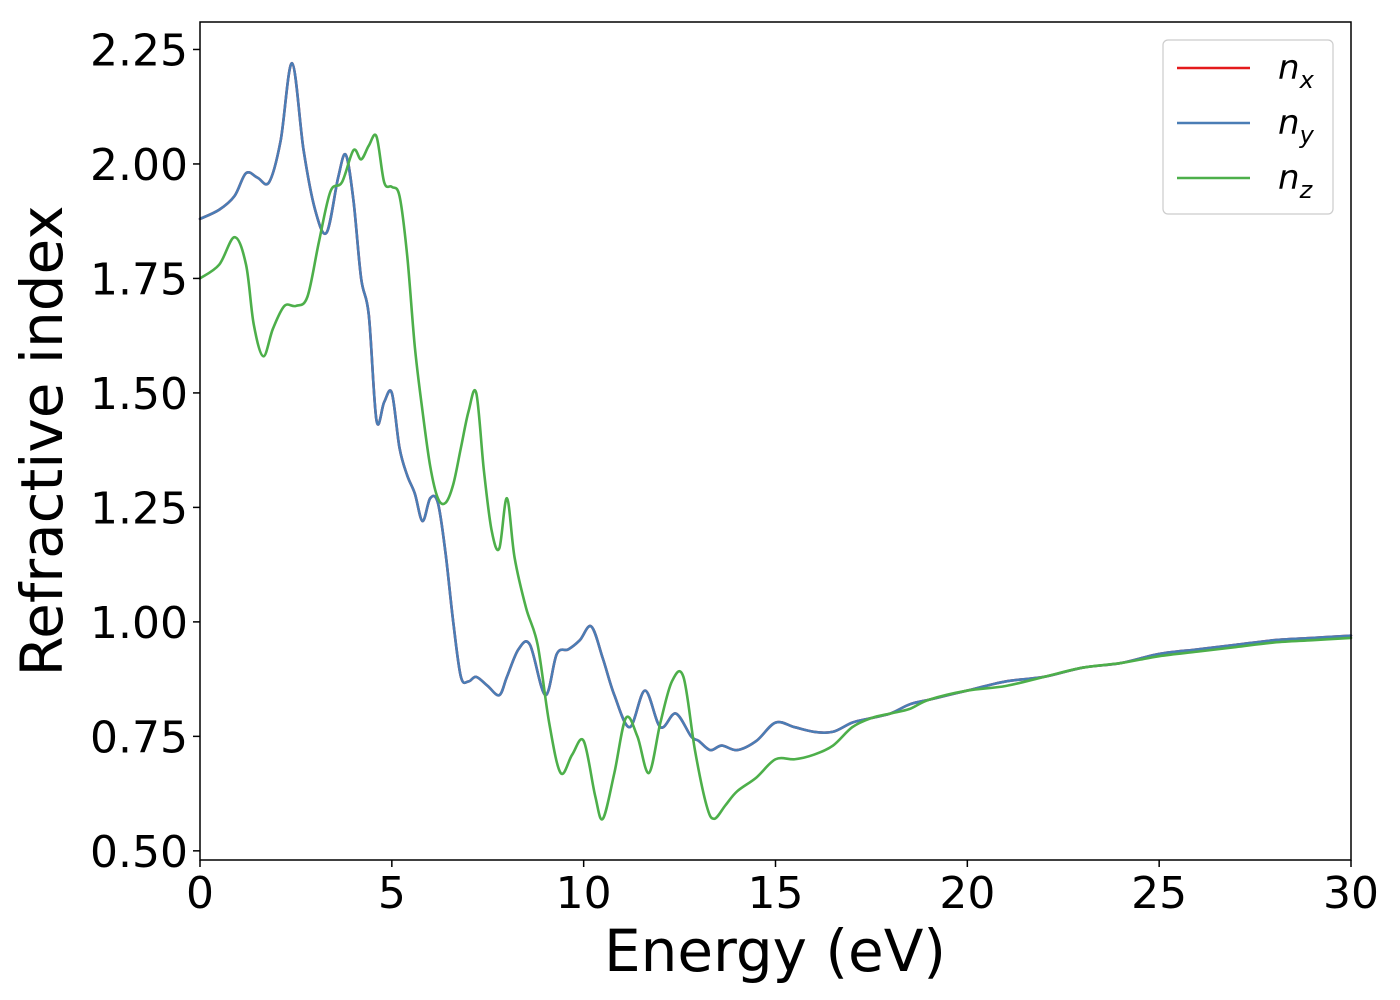 The image size is (1400, 1000). What do you see at coordinates (139, 508) in the screenshot?
I see `y-tick-label: 1.25` at bounding box center [139, 508].